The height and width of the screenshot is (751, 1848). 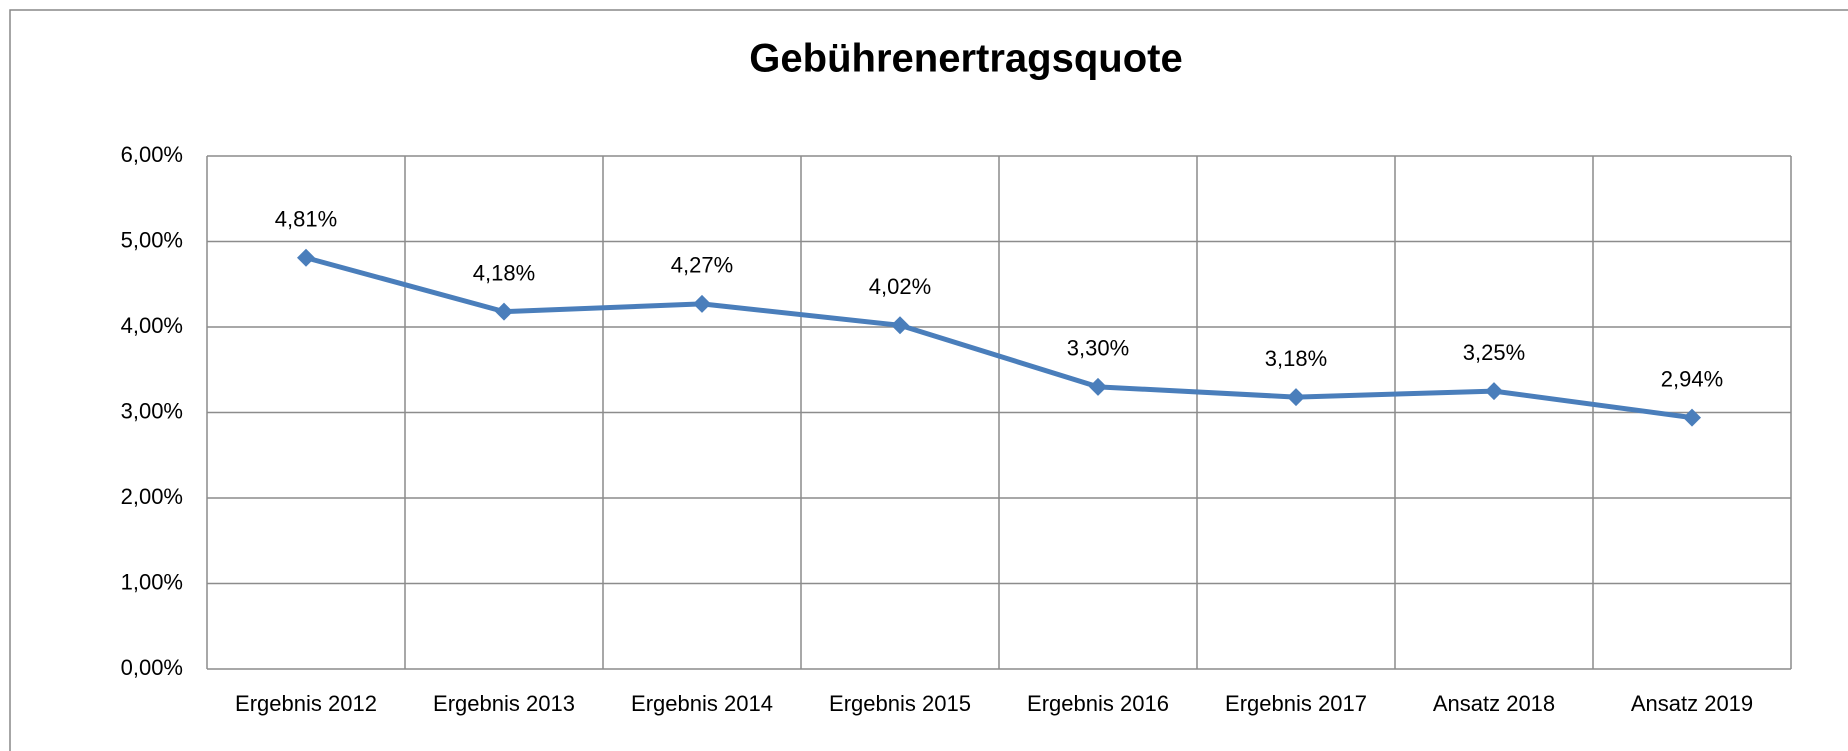 I want to click on x-tick-label: Ansatz 2018, so click(x=1494, y=703).